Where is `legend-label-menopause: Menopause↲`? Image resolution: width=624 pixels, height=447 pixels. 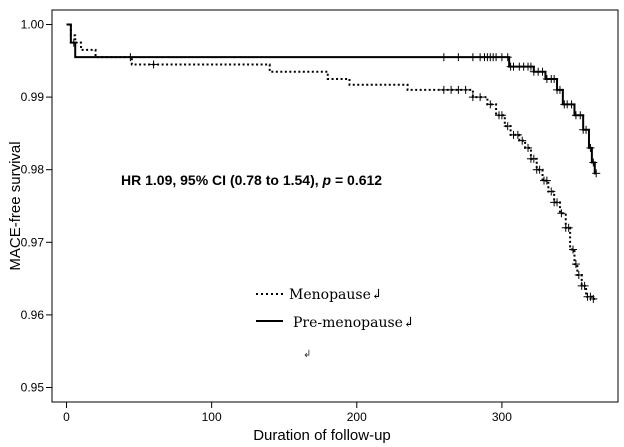
legend-label-menopause: Menopause↲ is located at coordinates (336, 295).